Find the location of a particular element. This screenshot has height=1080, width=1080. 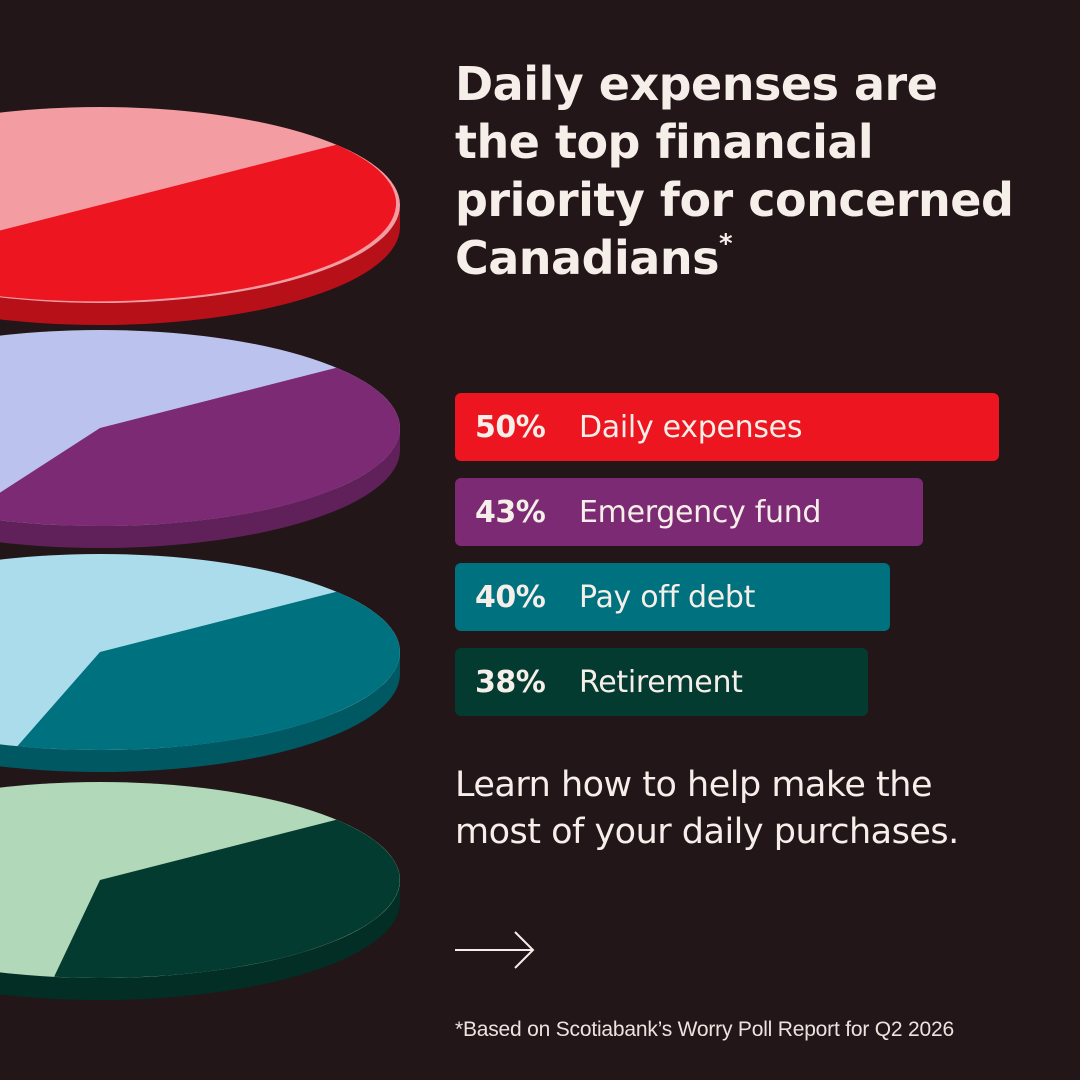

right-arrow-icon is located at coordinates (496, 950).